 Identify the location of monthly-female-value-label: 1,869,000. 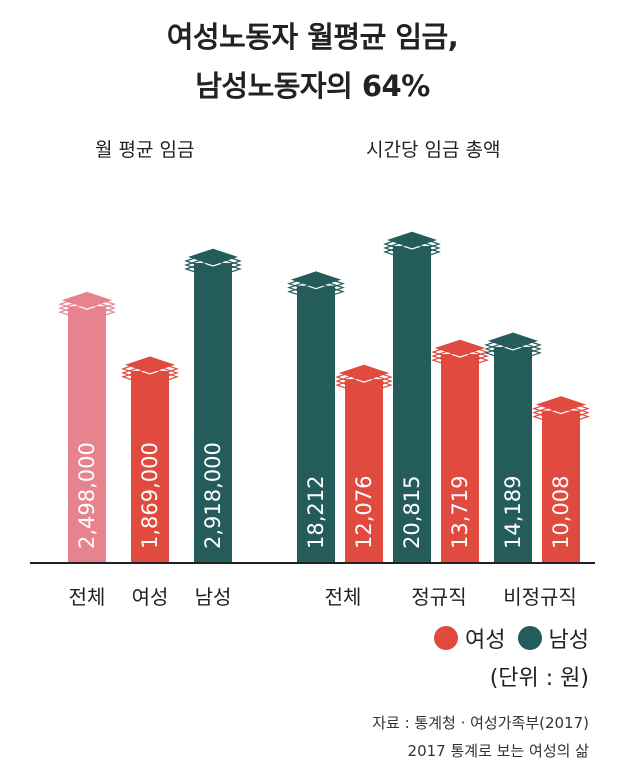
(150, 495).